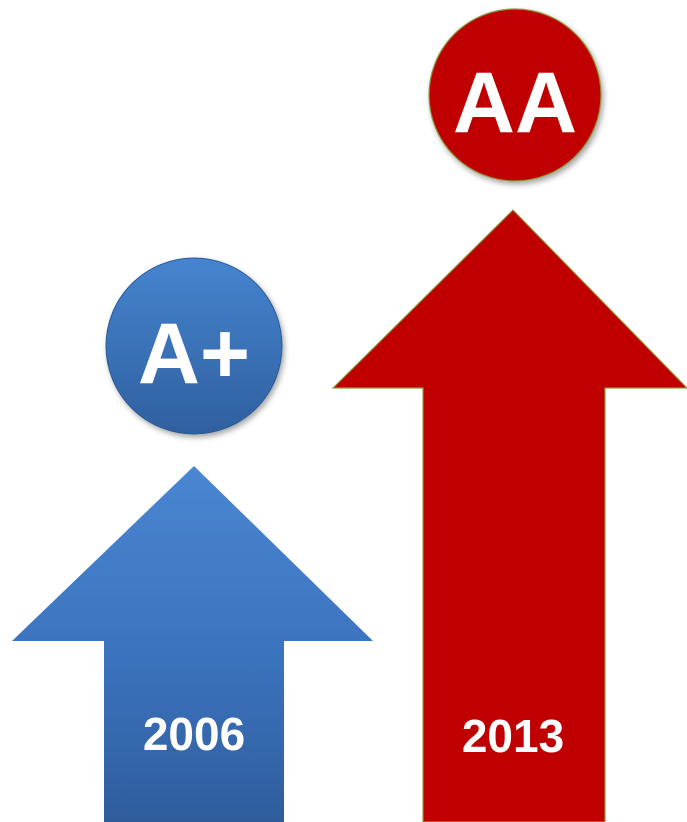 Image resolution: width=687 pixels, height=822 pixels. Describe the element at coordinates (515, 103) in the screenshot. I see `rating-2013-grade-label: AA` at that location.